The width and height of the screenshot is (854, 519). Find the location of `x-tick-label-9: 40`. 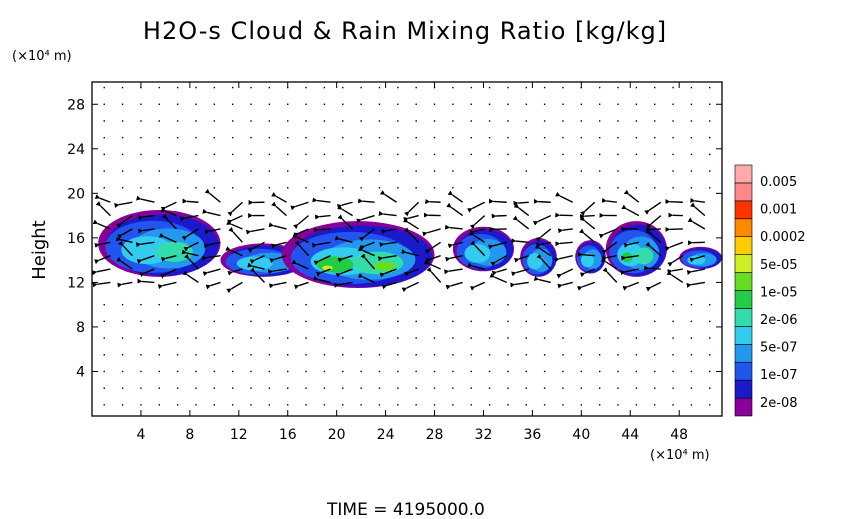

x-tick-label-9: 40 is located at coordinates (581, 435).